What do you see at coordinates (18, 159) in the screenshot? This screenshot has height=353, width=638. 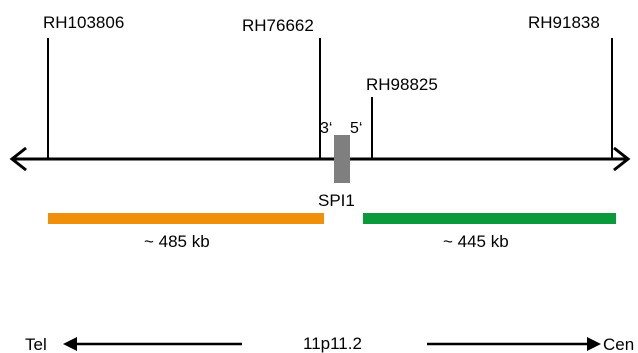 I see `axis-arrowhead-left` at bounding box center [18, 159].